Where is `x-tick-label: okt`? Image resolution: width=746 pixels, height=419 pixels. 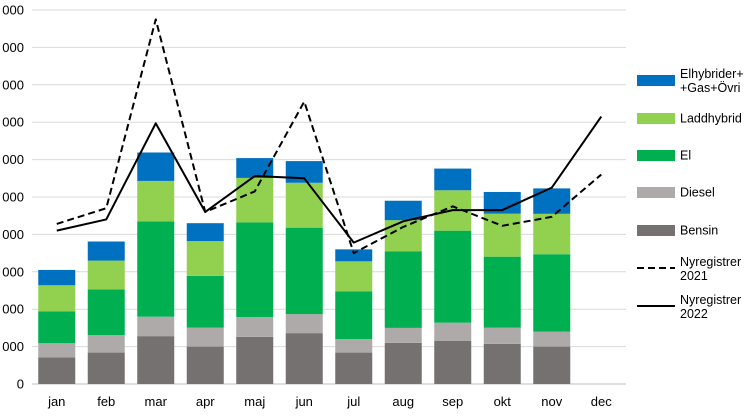 x-tick-label: okt is located at coordinates (503, 401).